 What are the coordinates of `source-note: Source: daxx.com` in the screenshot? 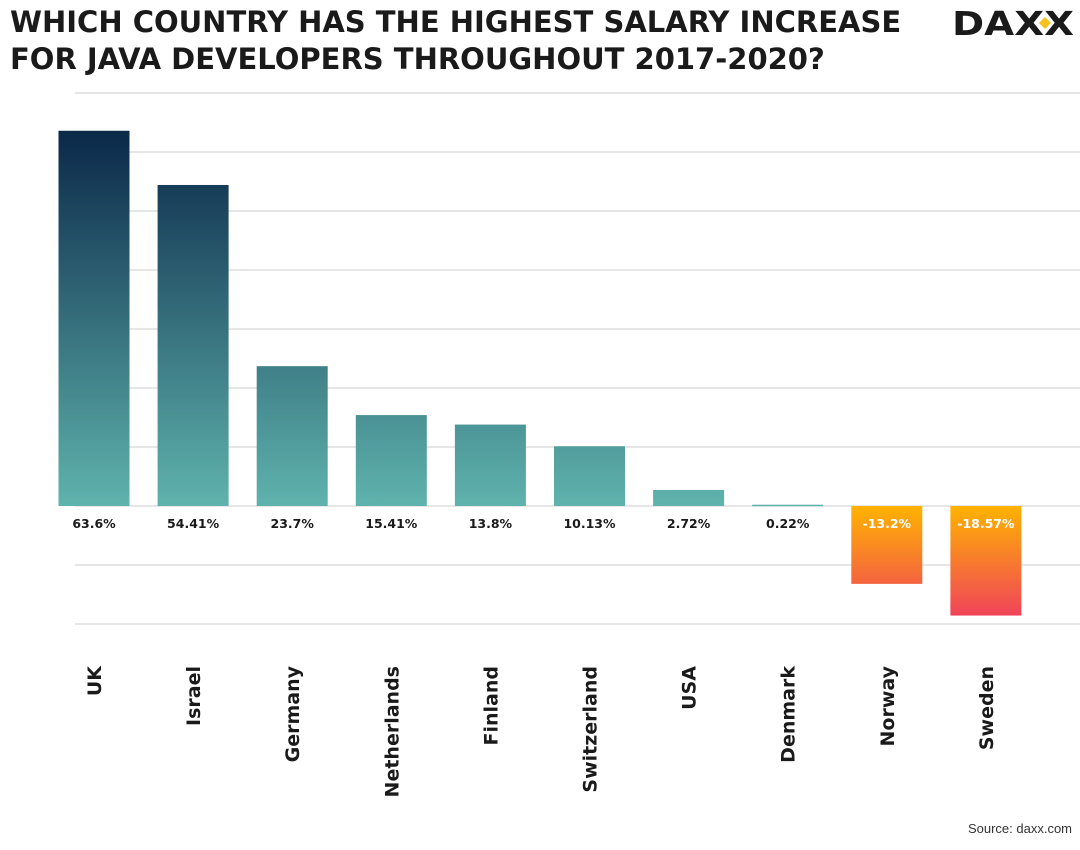 It's located at (1019, 828).